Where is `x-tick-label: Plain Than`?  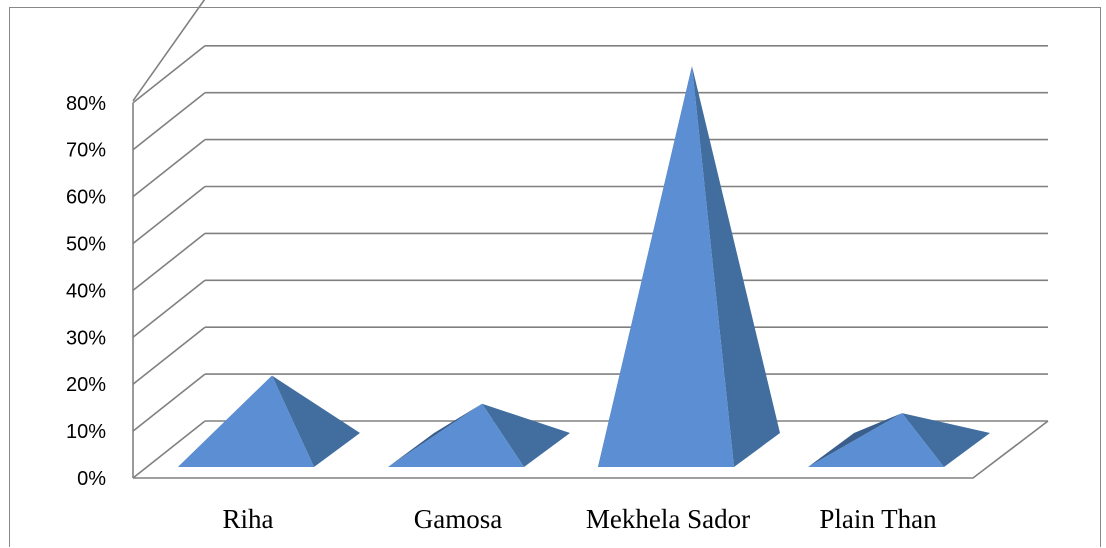 x-tick-label: Plain Than is located at coordinates (878, 519).